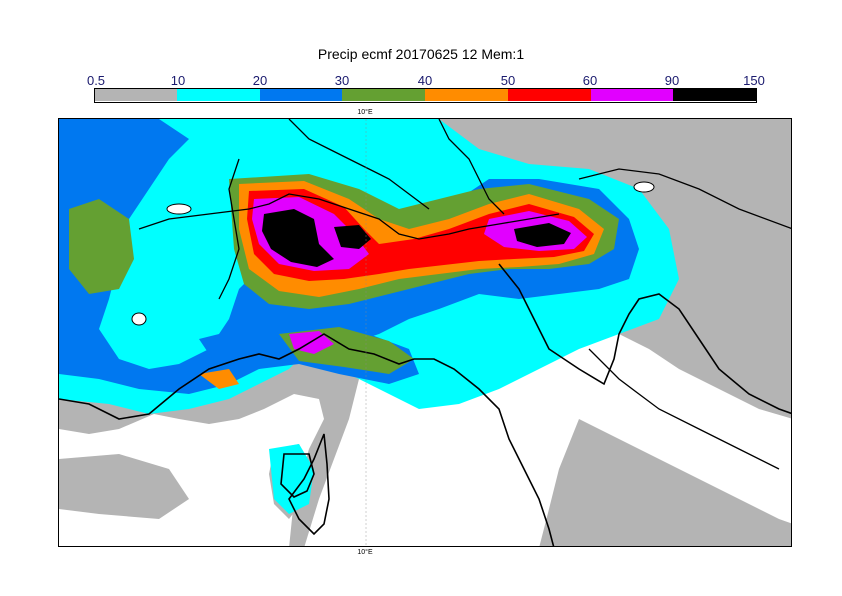 The image size is (842, 596). What do you see at coordinates (754, 80) in the screenshot?
I see `legend-label: 150` at bounding box center [754, 80].